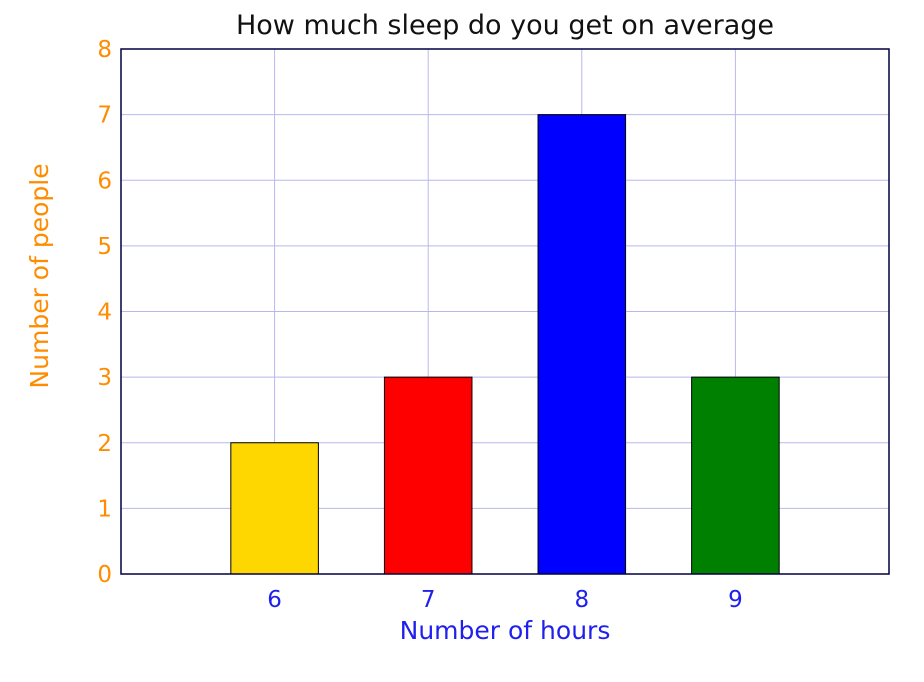 The image size is (924, 682). I want to click on y-axis-ticks: 0 1 2 3 4 5 6 7 8, so click(104, 312).